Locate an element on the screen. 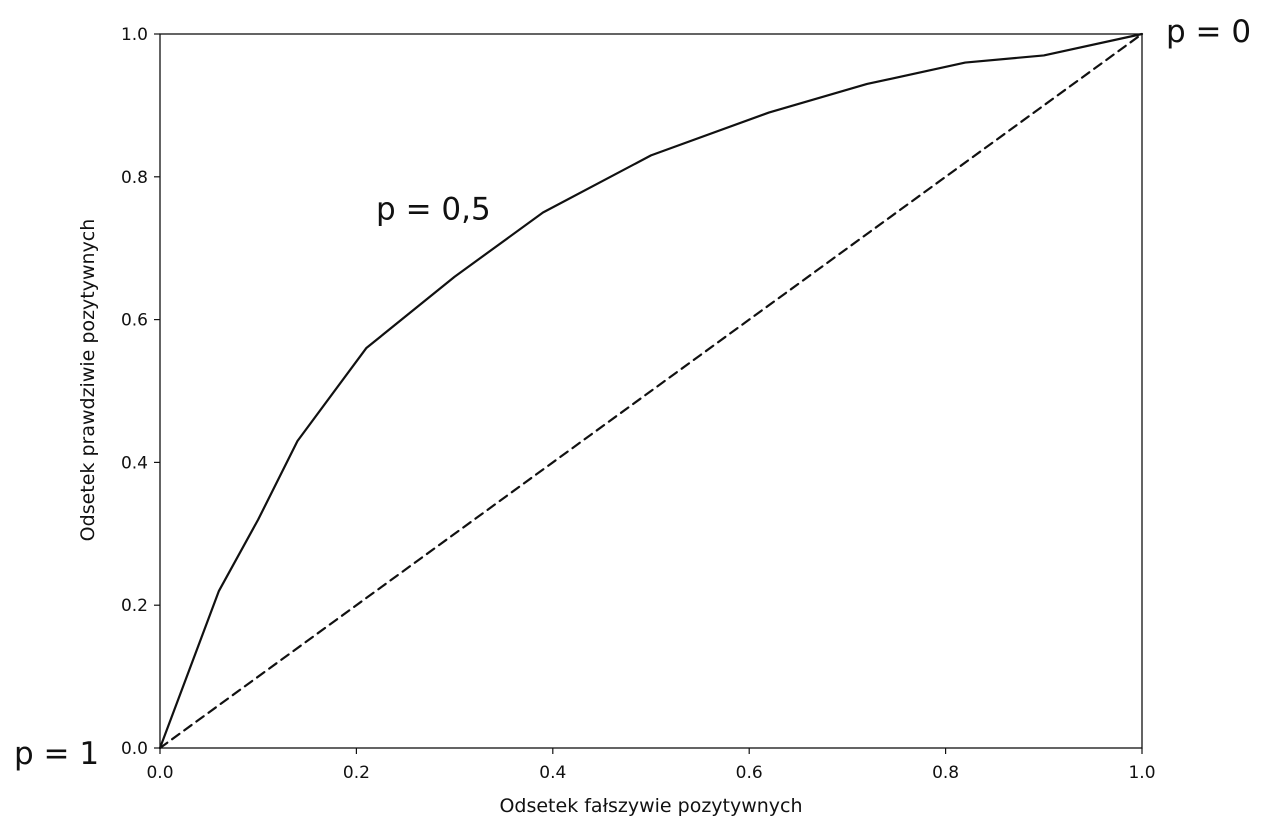  x-tick-label: 0.8 is located at coordinates (945, 773).